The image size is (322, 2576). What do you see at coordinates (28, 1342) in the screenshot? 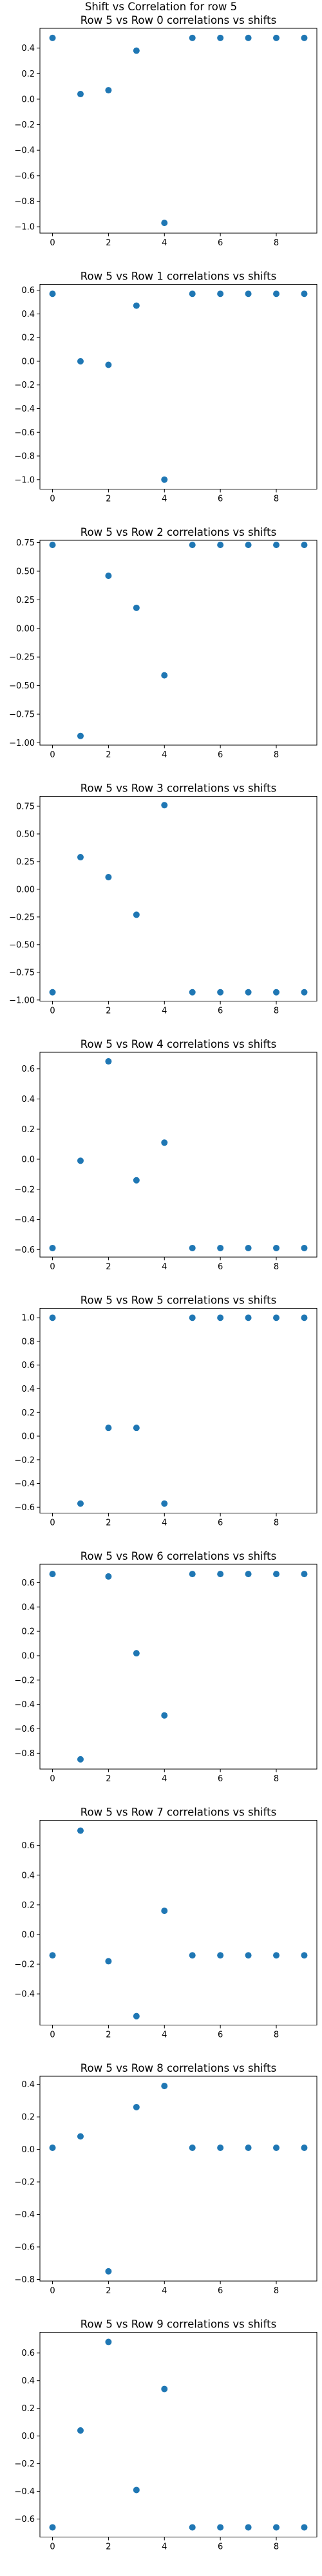
I see `y-tick-label: 0.8` at bounding box center [28, 1342].